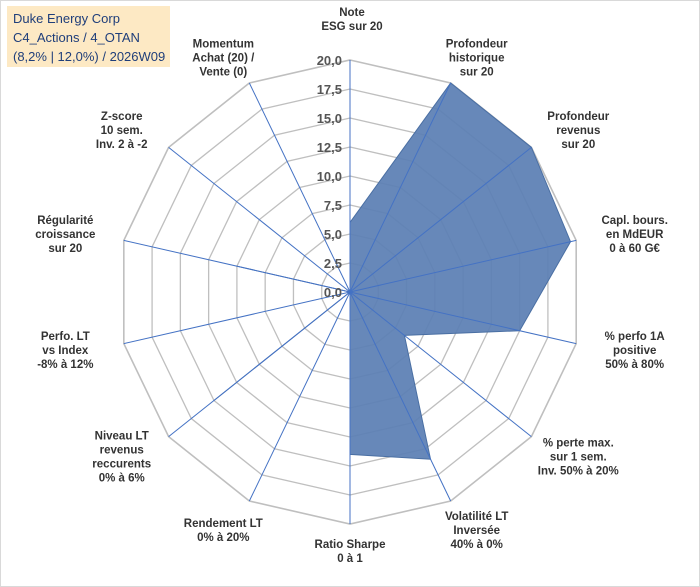 This screenshot has height=587, width=700. Describe the element at coordinates (122, 479) in the screenshot. I see `axis-label: 0% à 6%` at that location.